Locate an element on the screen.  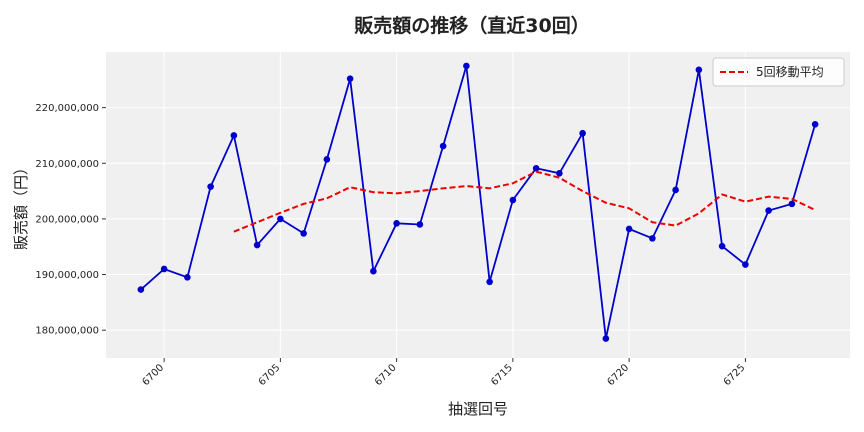
y-axis-label: 販売額（円） is located at coordinates (21, 205).